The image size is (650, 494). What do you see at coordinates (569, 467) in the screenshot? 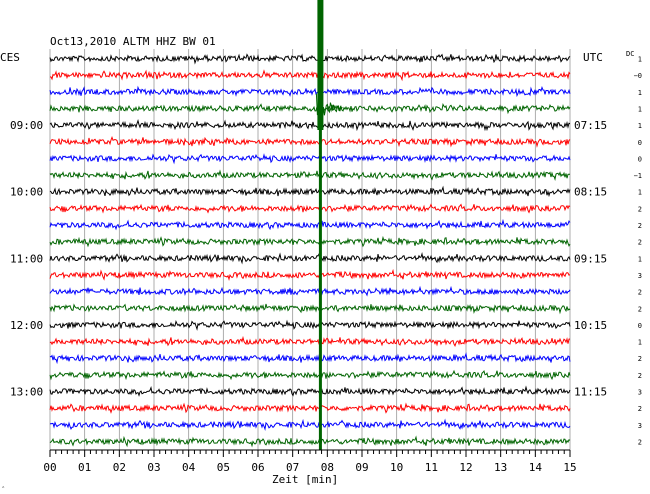
I see `x-tick-label-15: 15` at bounding box center [569, 467].